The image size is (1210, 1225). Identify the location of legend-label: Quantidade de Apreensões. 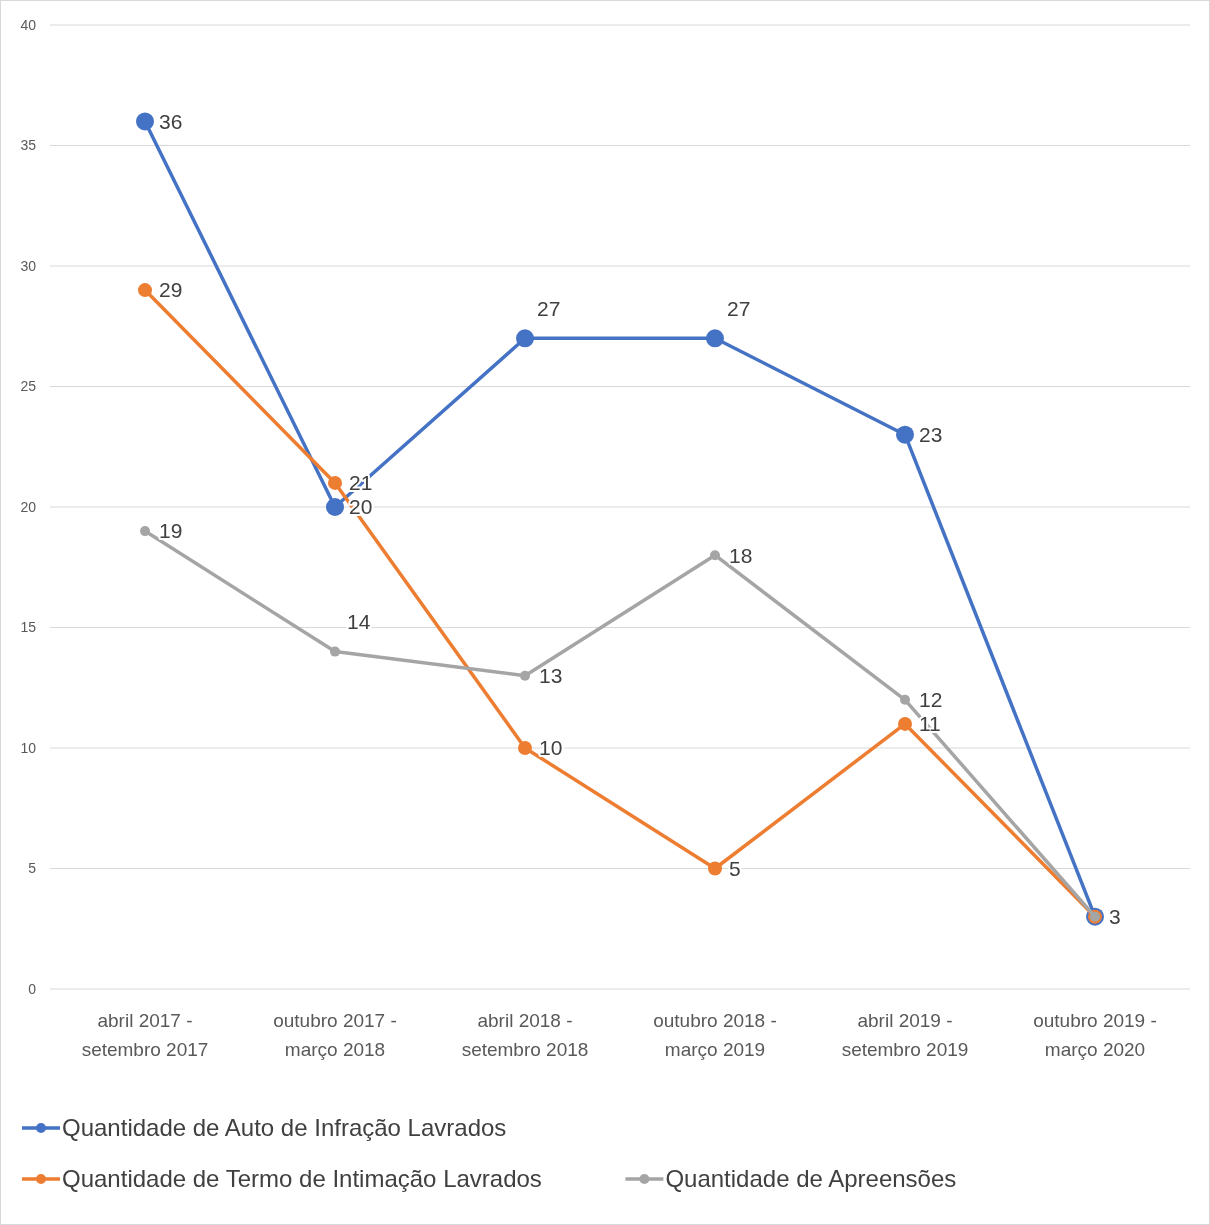
(811, 1179).